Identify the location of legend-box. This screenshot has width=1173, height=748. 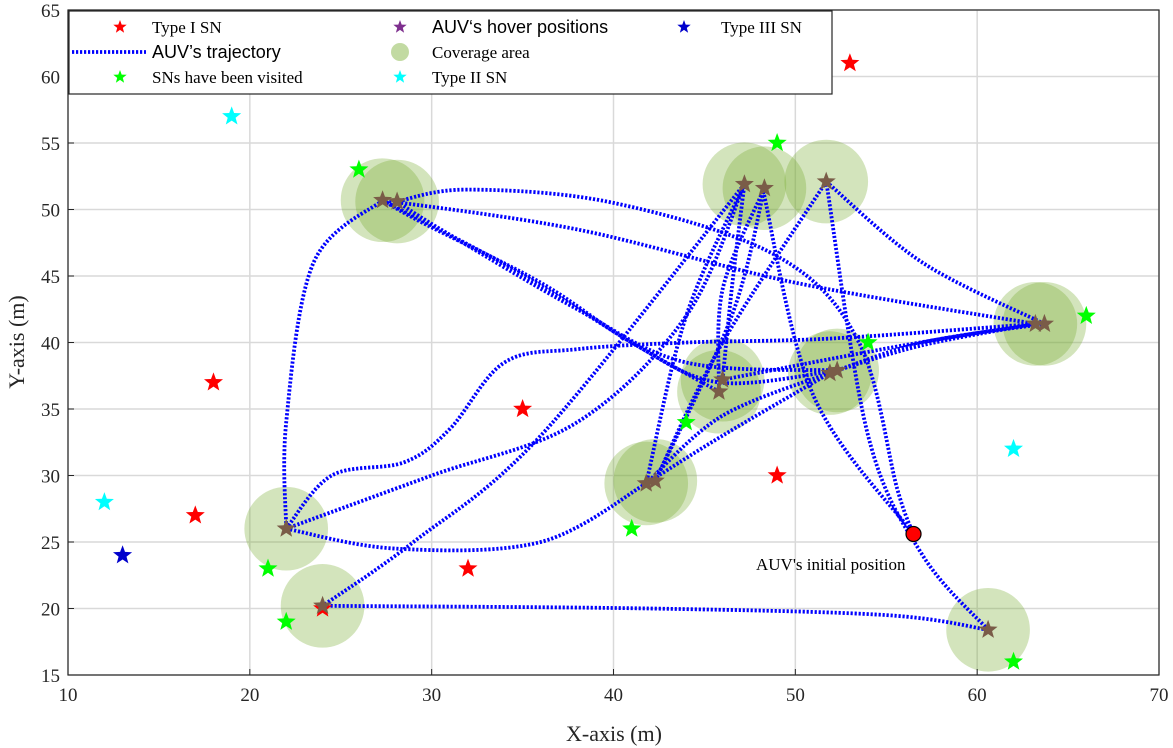
(450, 52).